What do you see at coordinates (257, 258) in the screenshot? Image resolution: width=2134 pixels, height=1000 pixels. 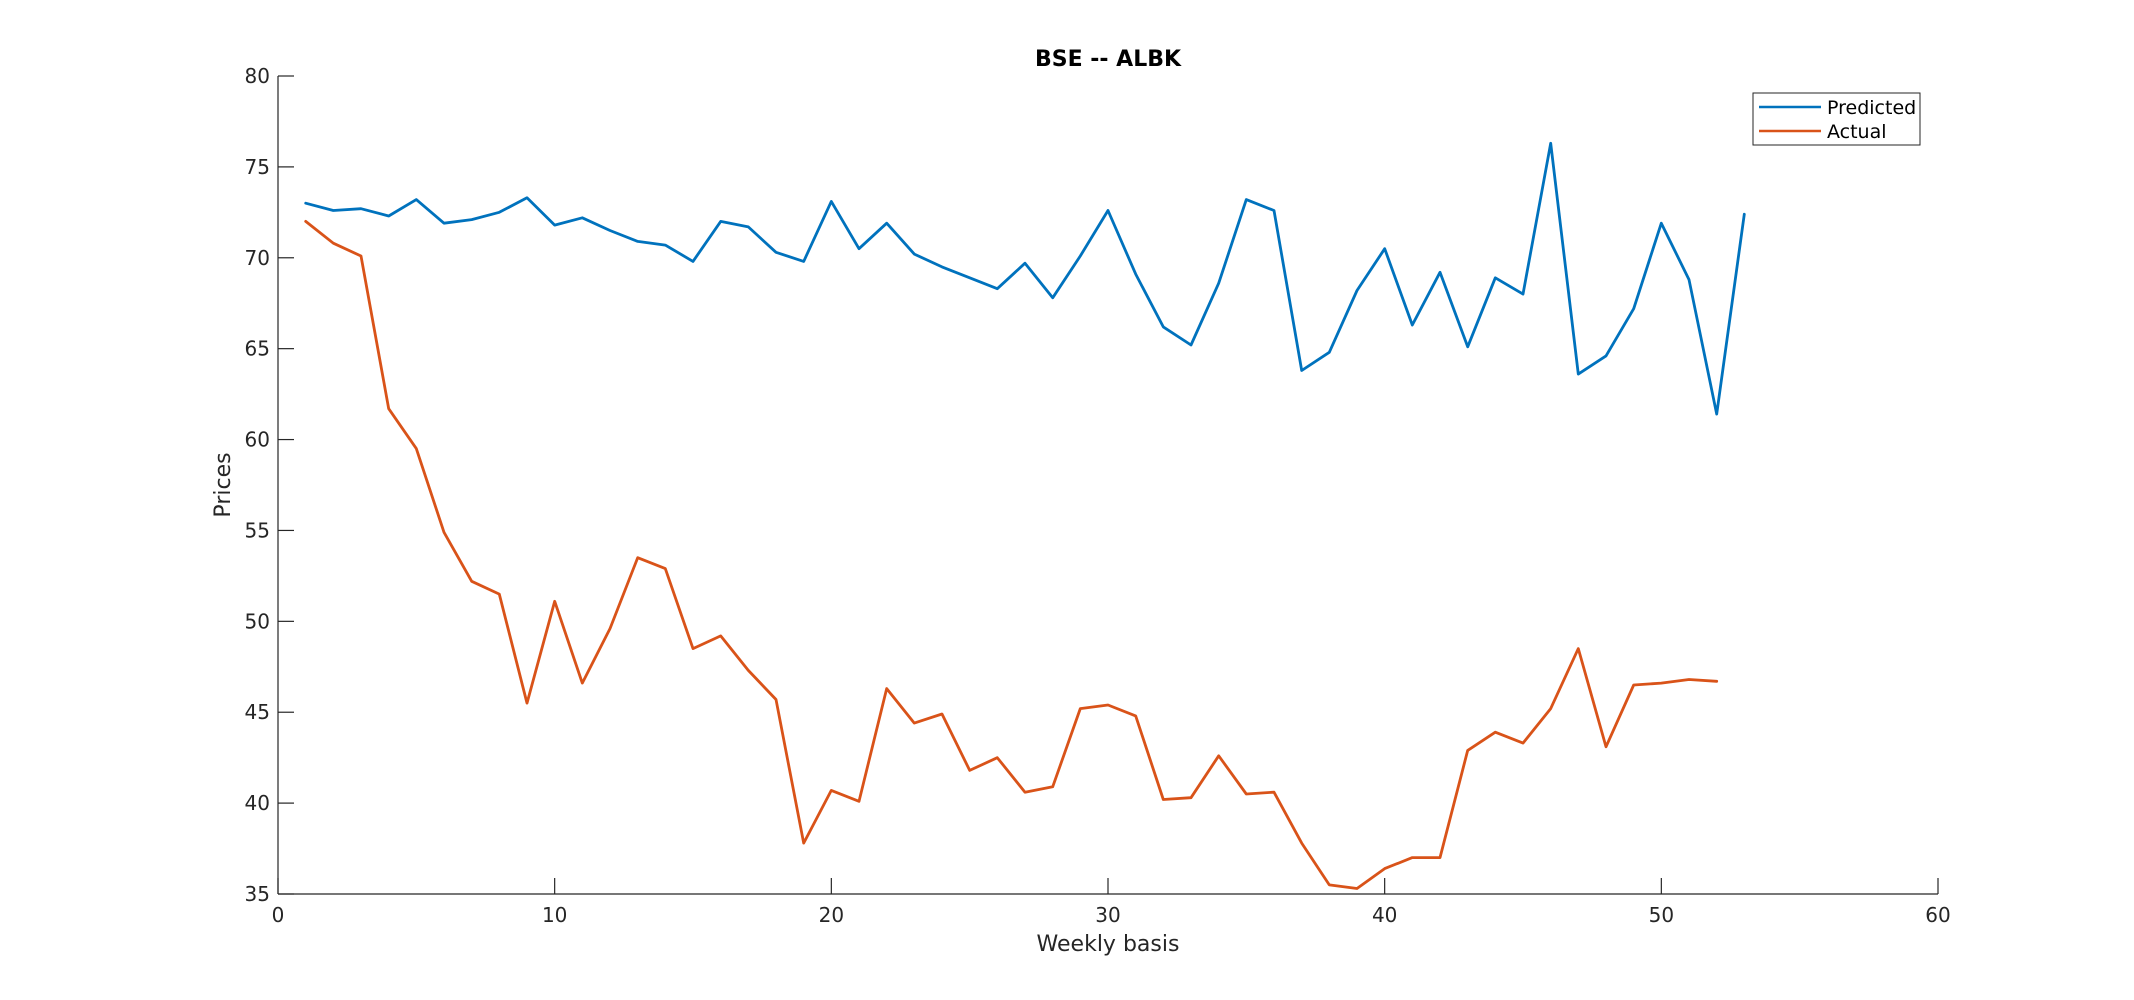 I see `y-tick-label: 70` at bounding box center [257, 258].